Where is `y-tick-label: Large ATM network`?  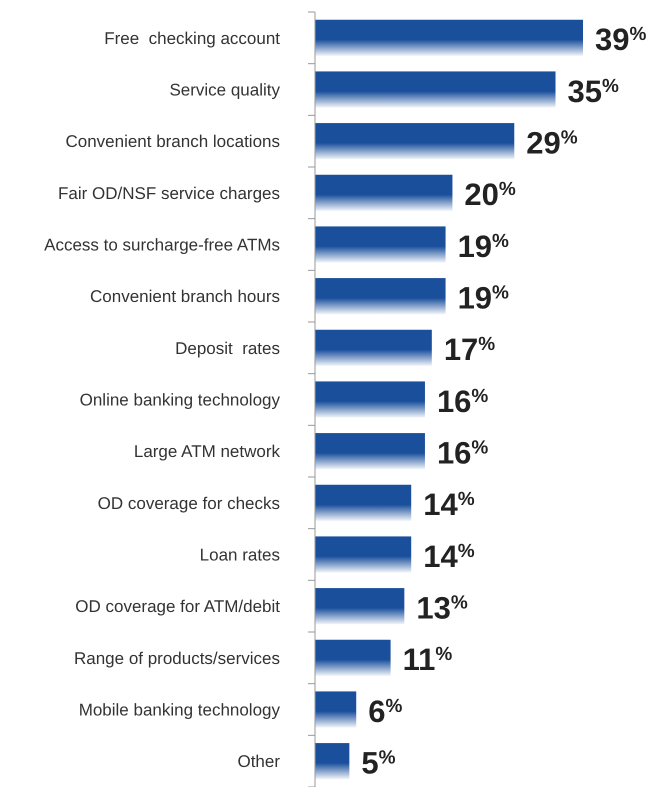
y-tick-label: Large ATM network is located at coordinates (207, 452).